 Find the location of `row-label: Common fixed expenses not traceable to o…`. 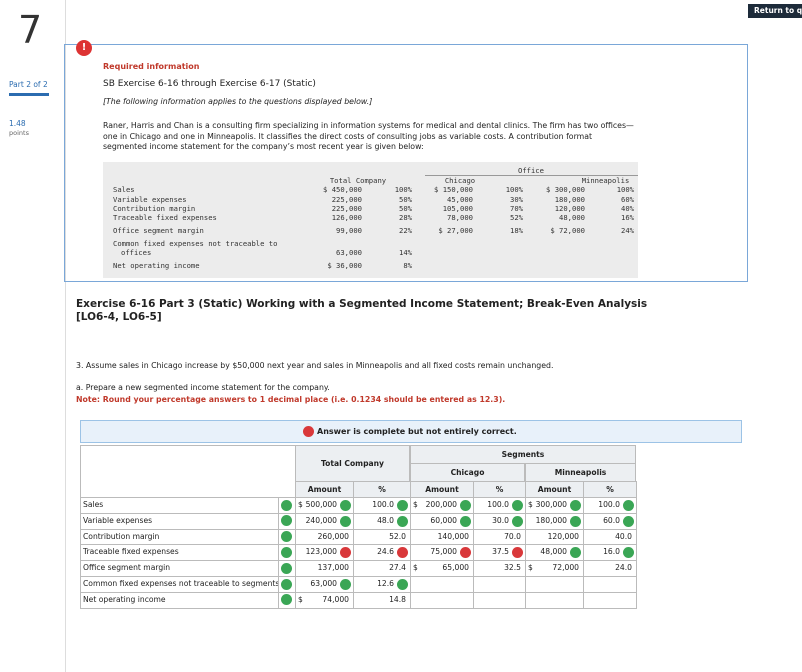

row-label: Common fixed expenses not traceable to o… is located at coordinates (195, 248).